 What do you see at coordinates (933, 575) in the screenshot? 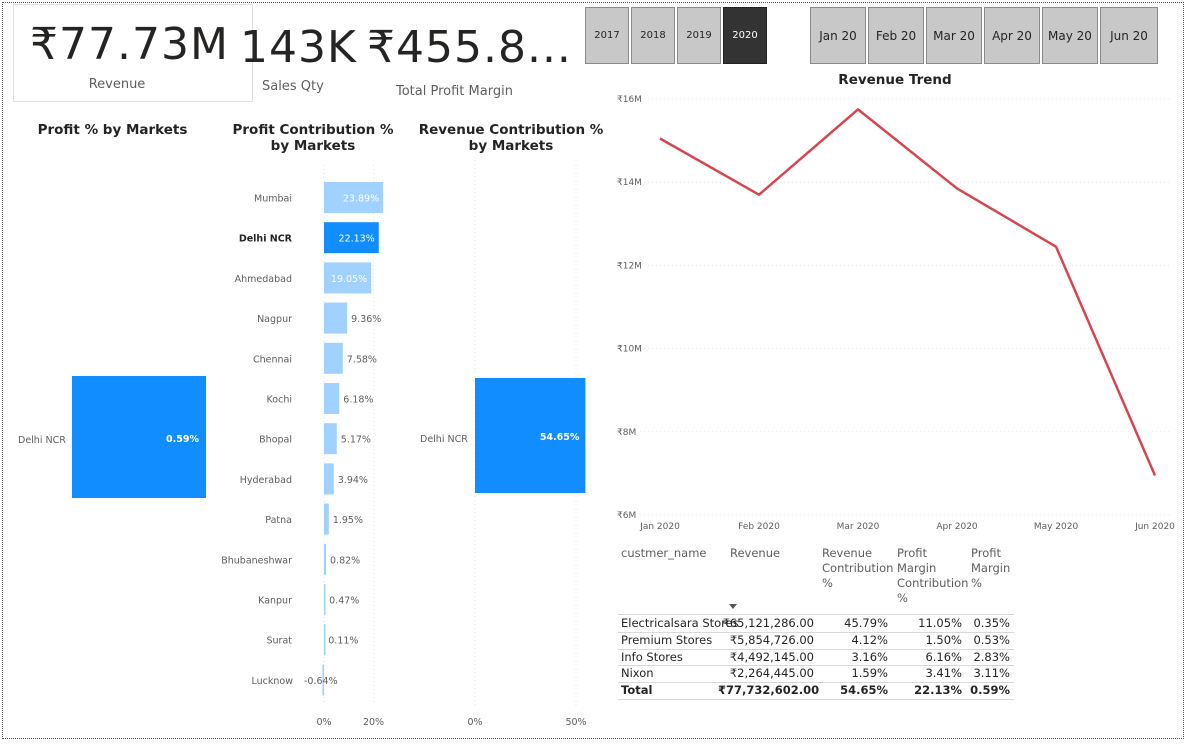
I see `col-header-profit-margin-contribution: Profit Margin Contribution %` at bounding box center [933, 575].